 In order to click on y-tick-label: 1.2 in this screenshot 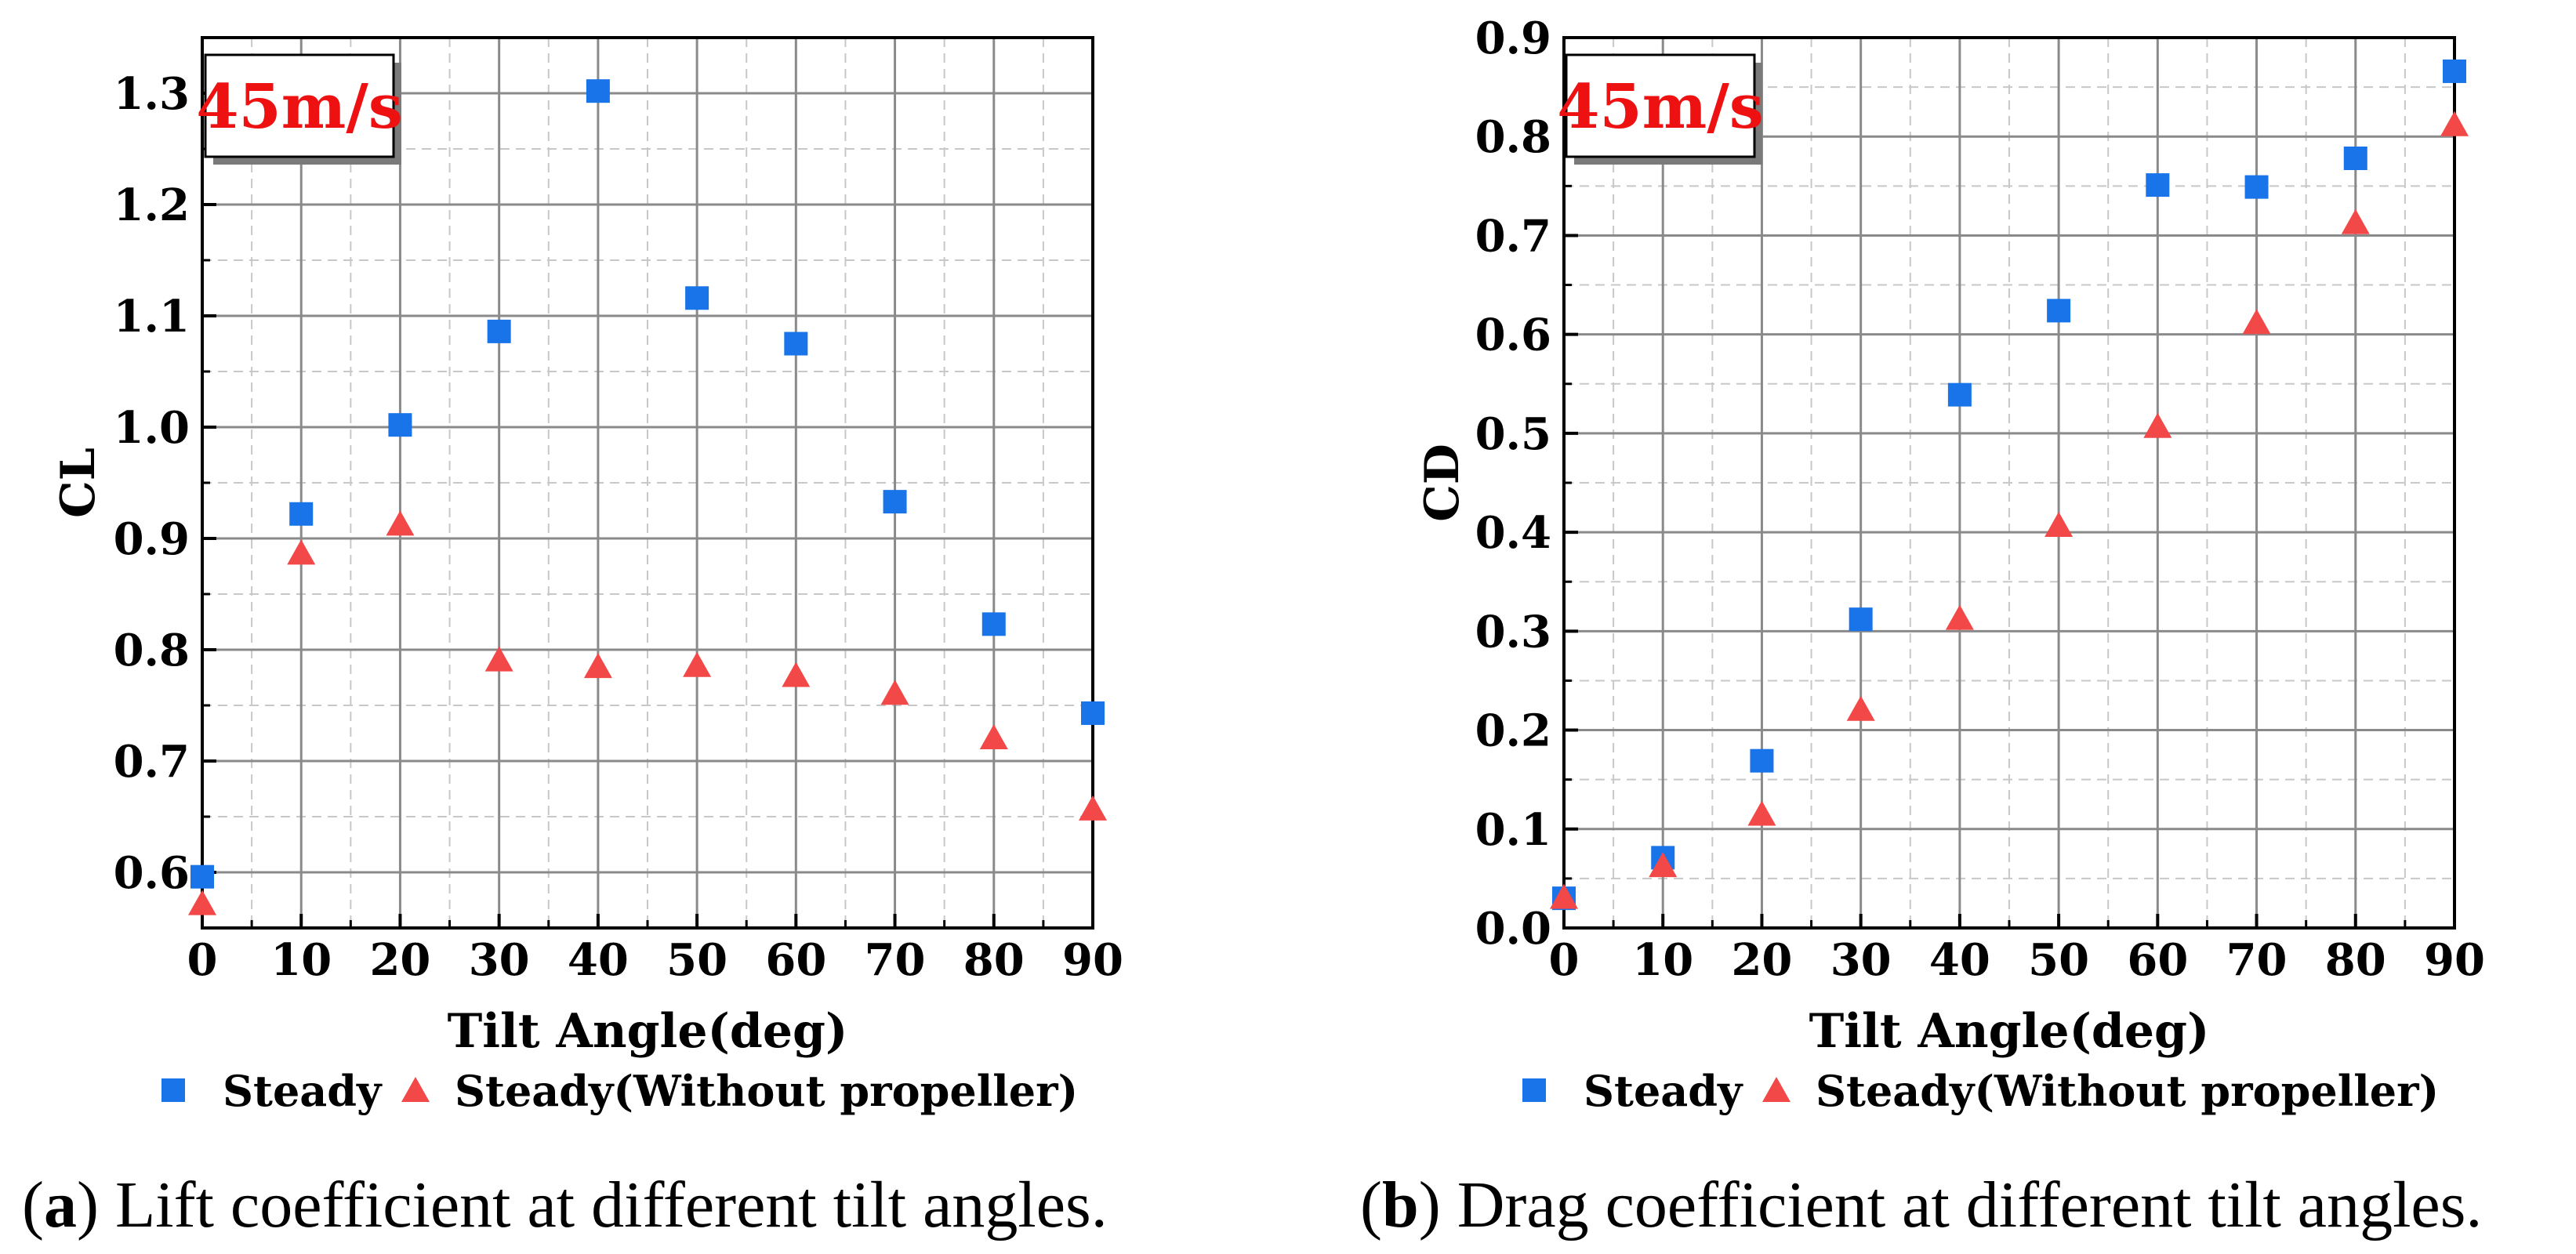, I will do `click(152, 205)`.